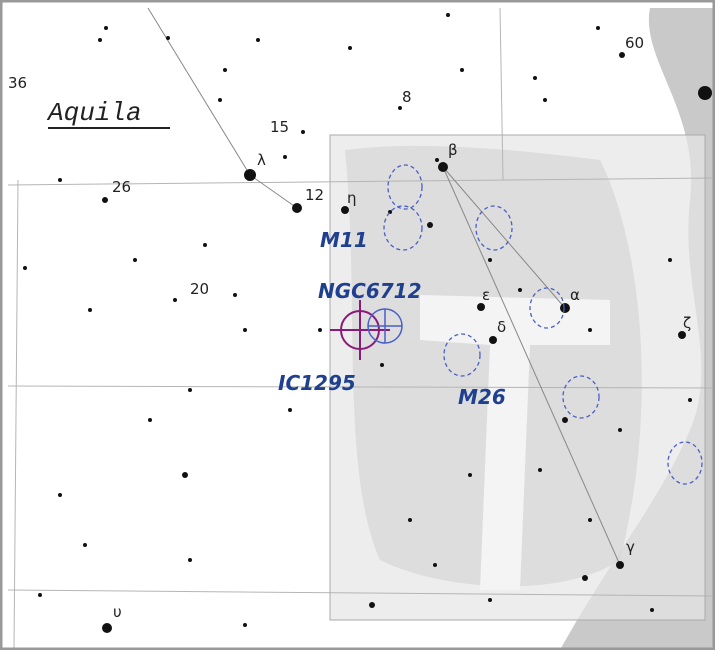 This screenshot has width=715, height=650. I want to click on constellation-line, so click(504, 237).